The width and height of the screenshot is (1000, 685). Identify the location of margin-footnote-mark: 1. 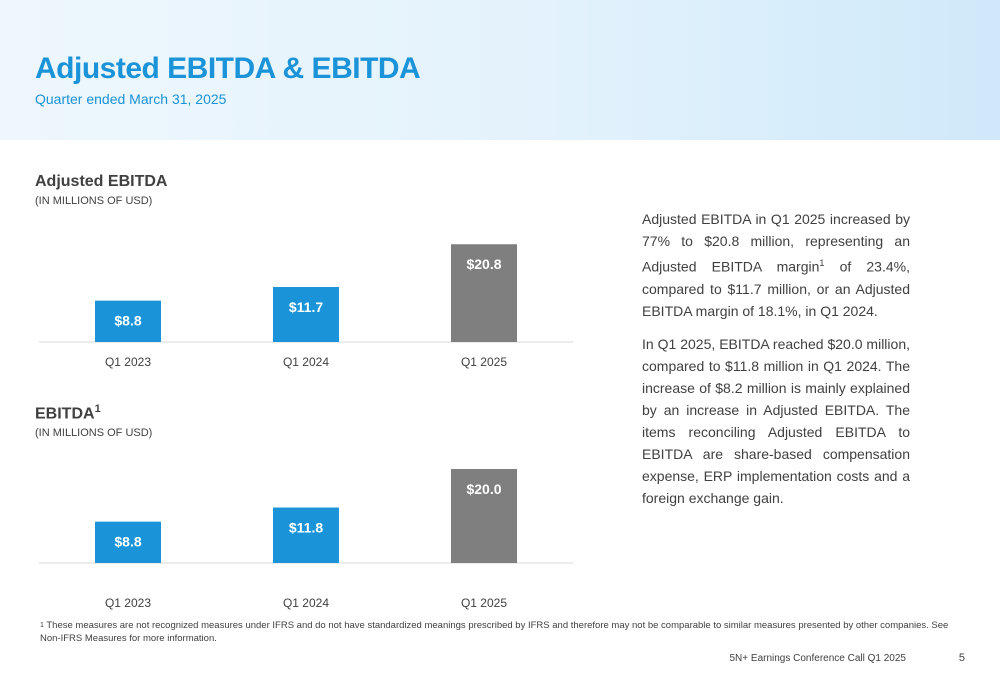
(822, 263).